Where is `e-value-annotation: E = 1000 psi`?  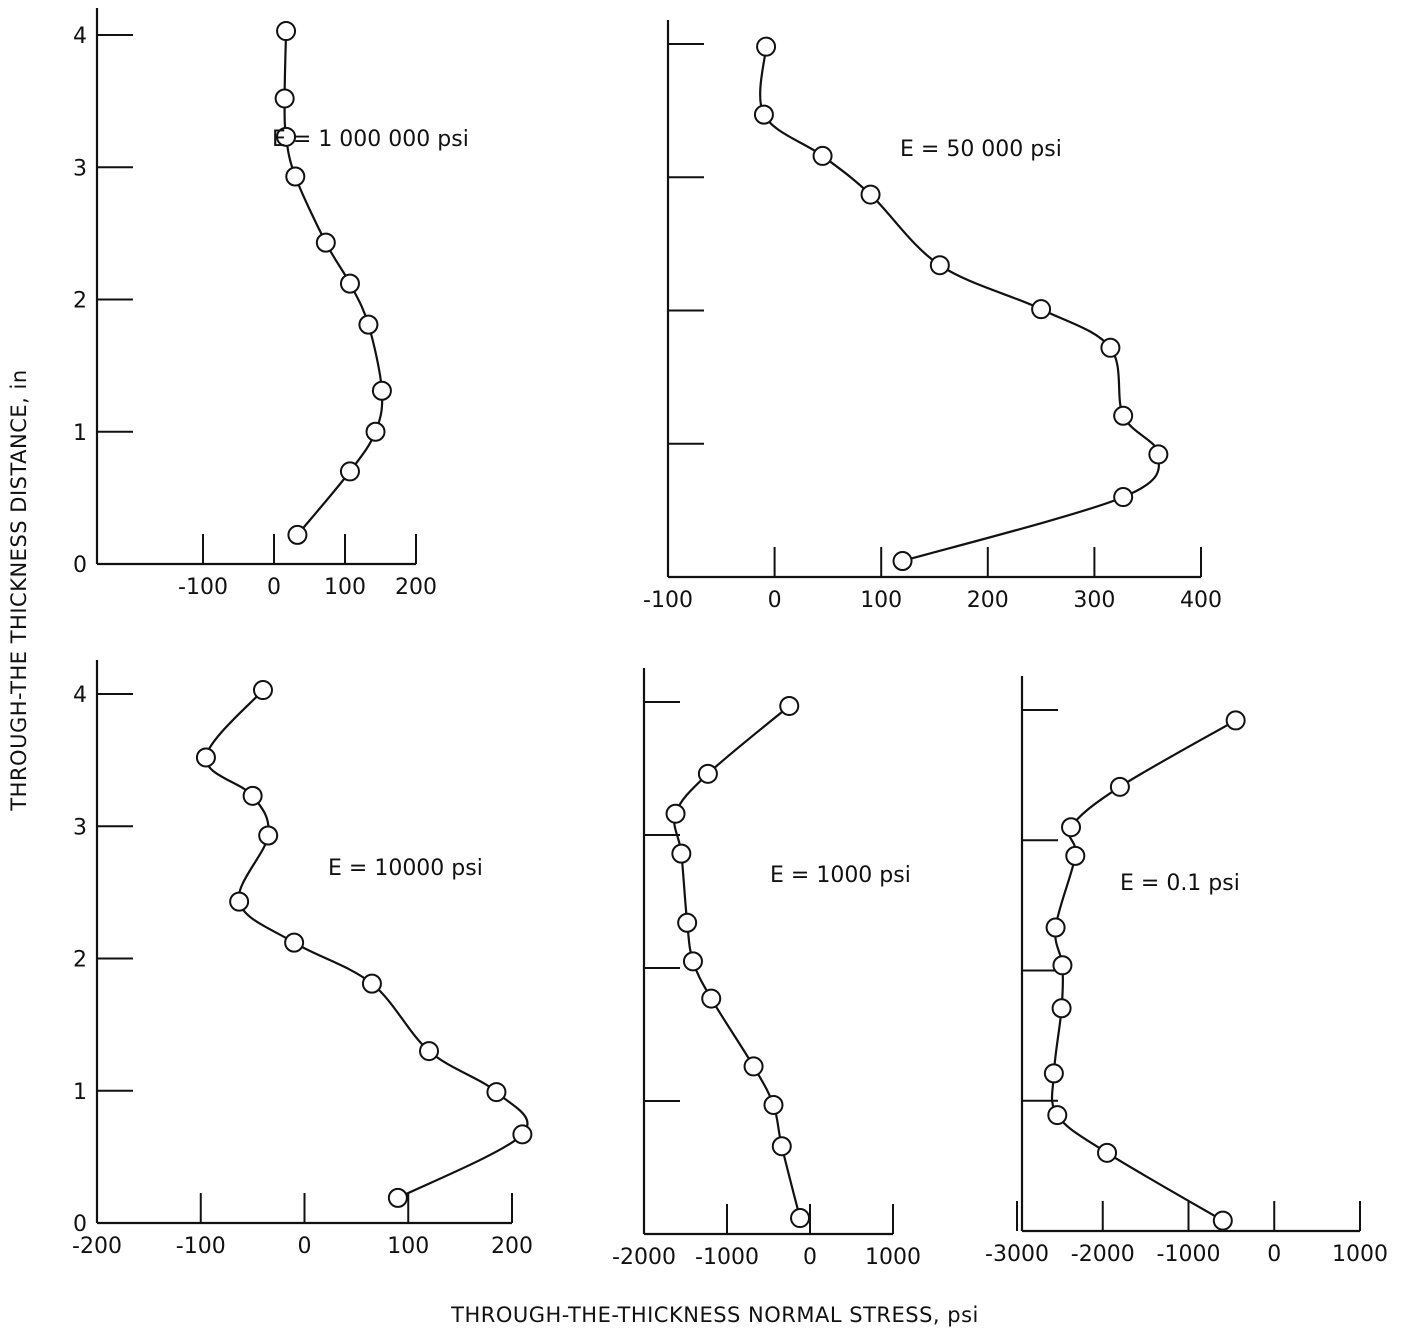
e-value-annotation: E = 1000 psi is located at coordinates (840, 875).